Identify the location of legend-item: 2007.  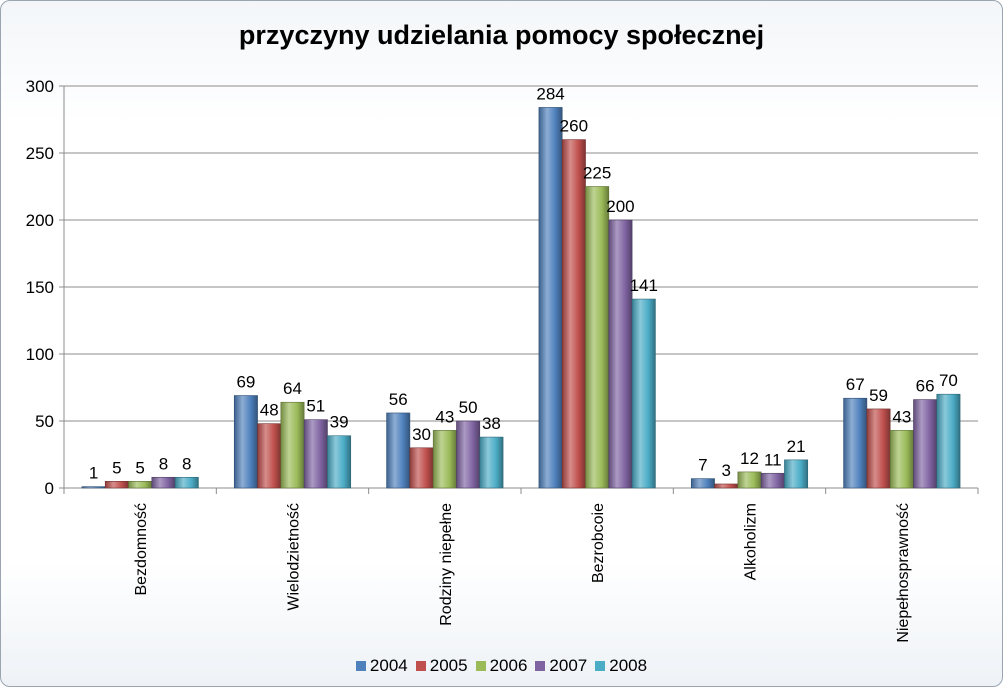
(561, 666).